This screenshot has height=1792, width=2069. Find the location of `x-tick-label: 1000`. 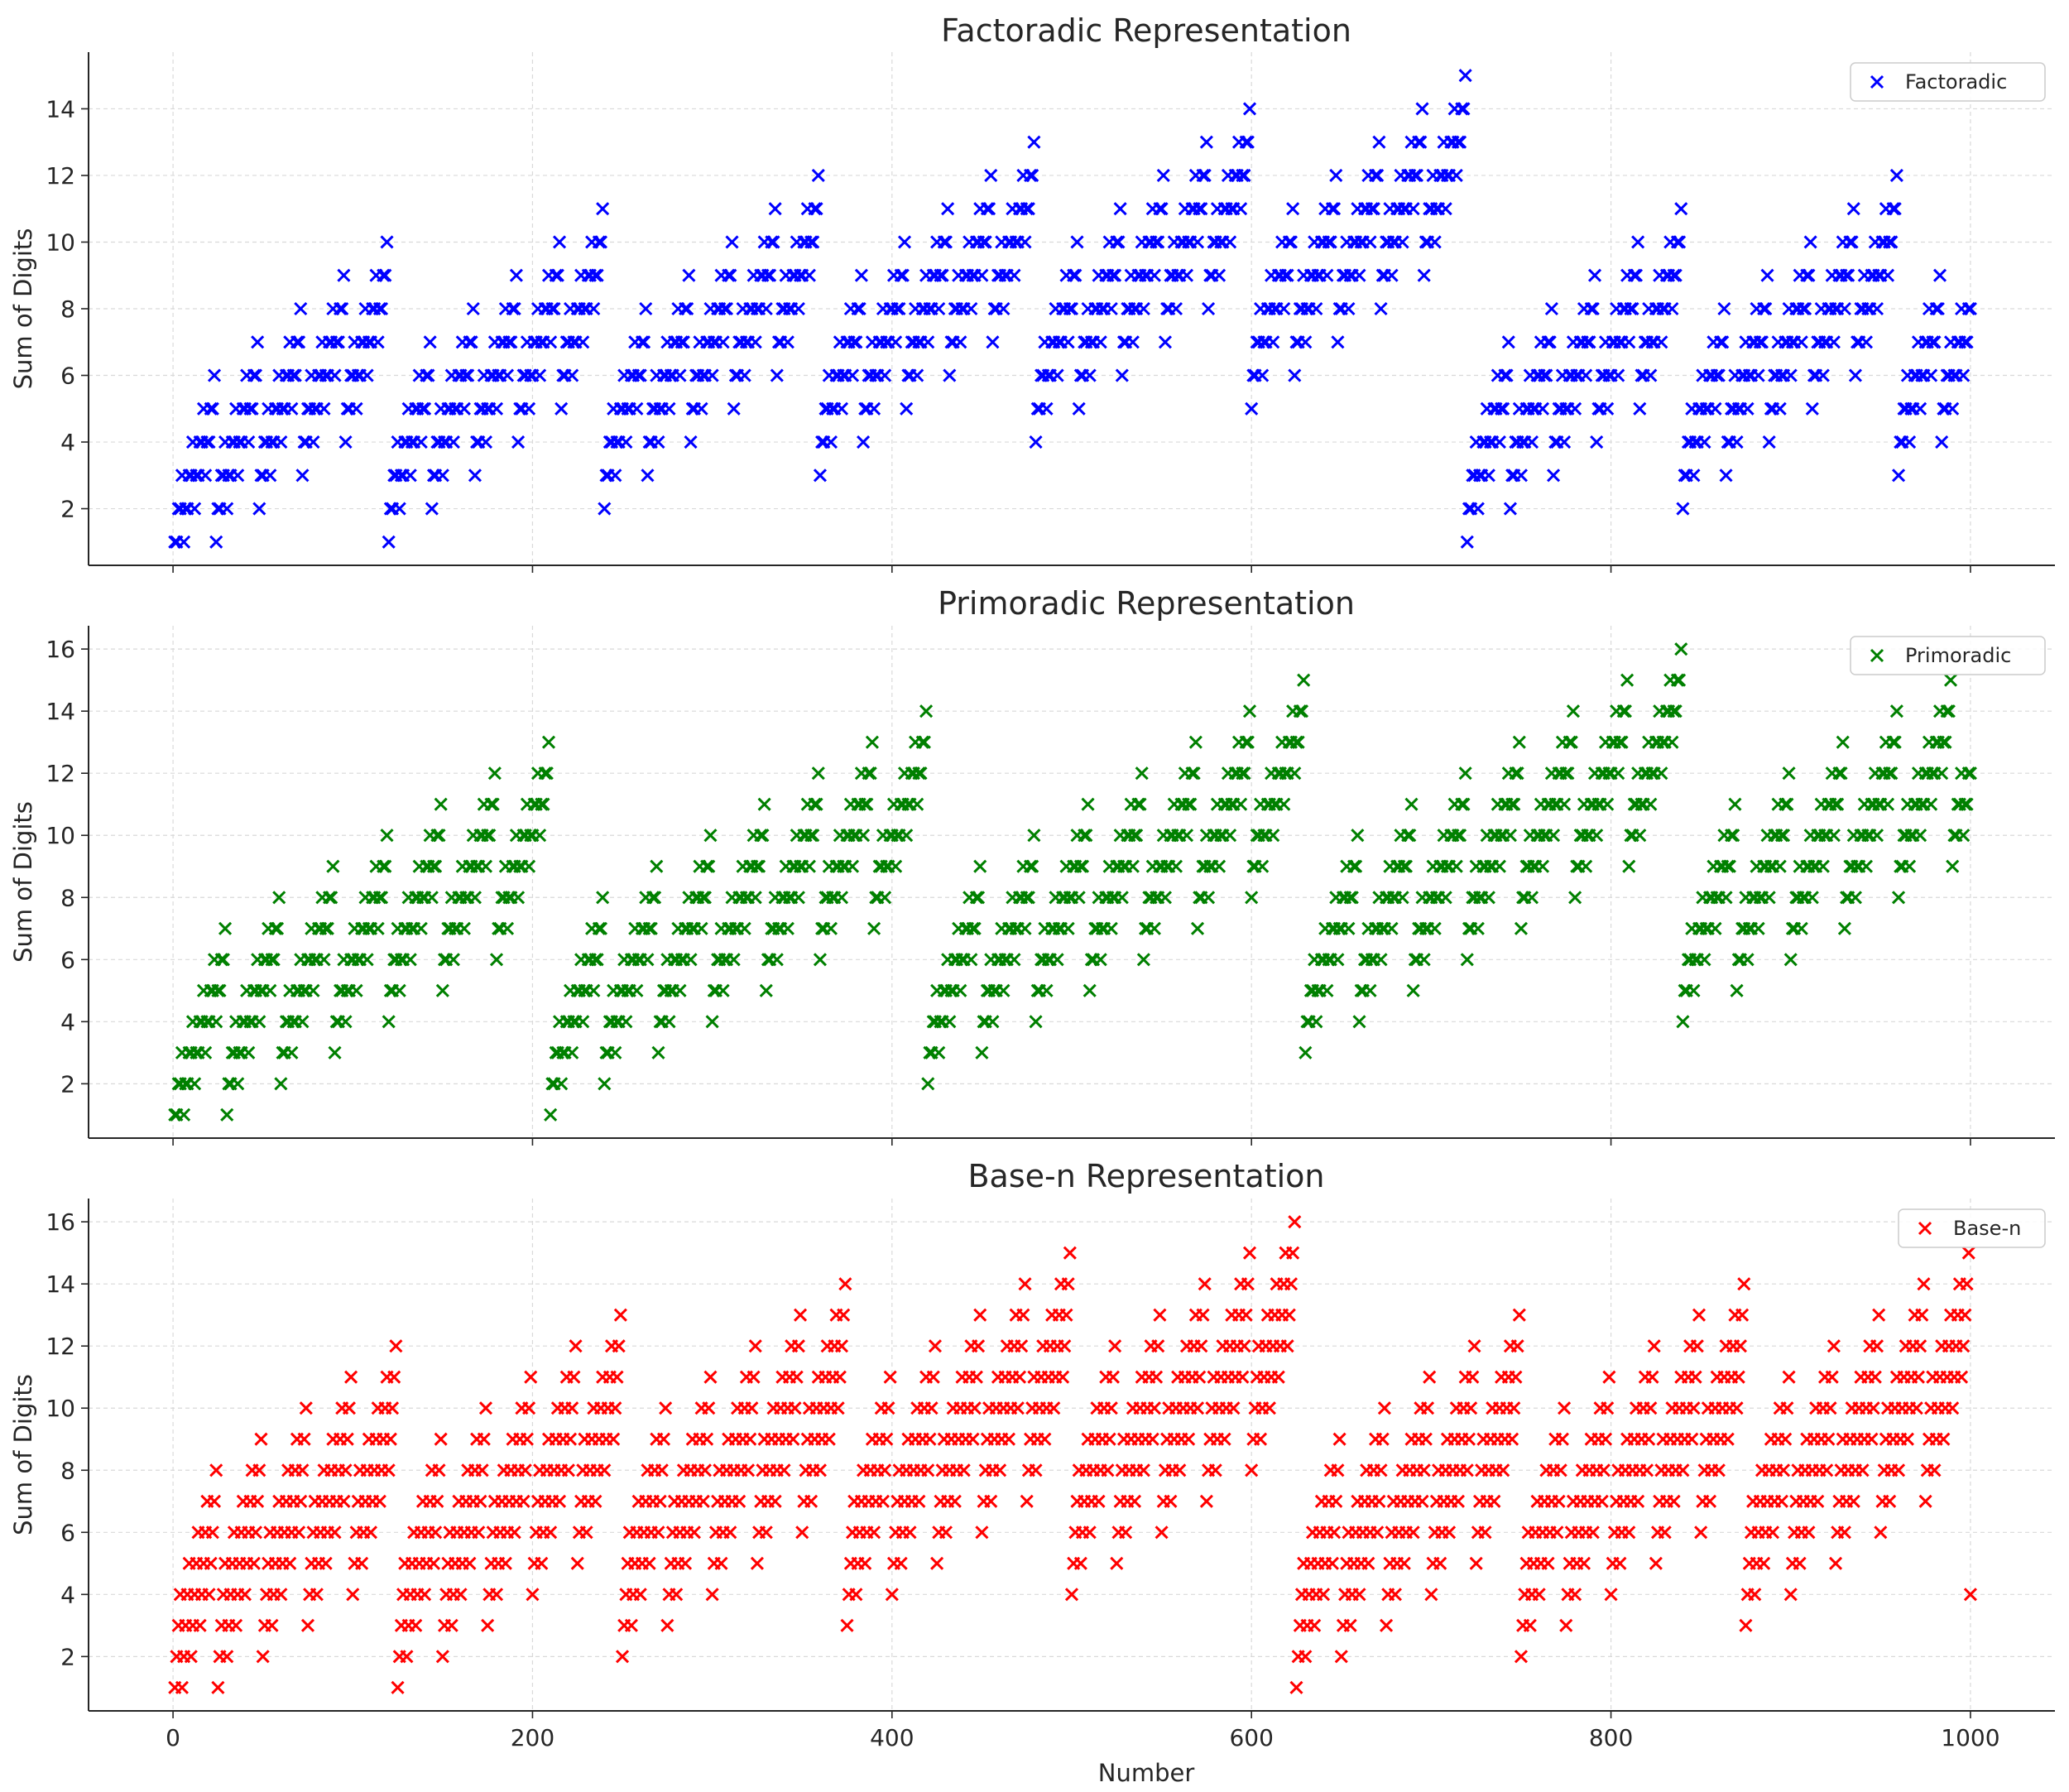

x-tick-label: 1000 is located at coordinates (1970, 1737).